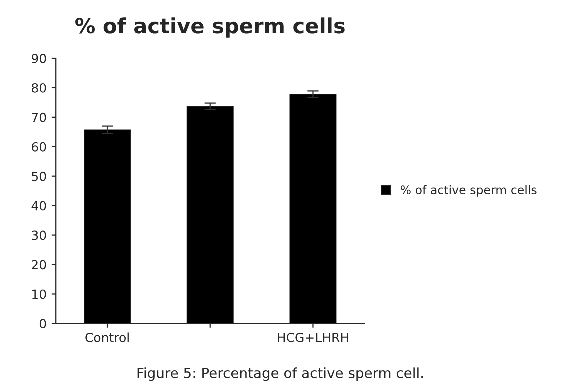 Image resolution: width=561 pixels, height=390 pixels. Describe the element at coordinates (468, 191) in the screenshot. I see `legend-label: % of active sperm cells` at that location.